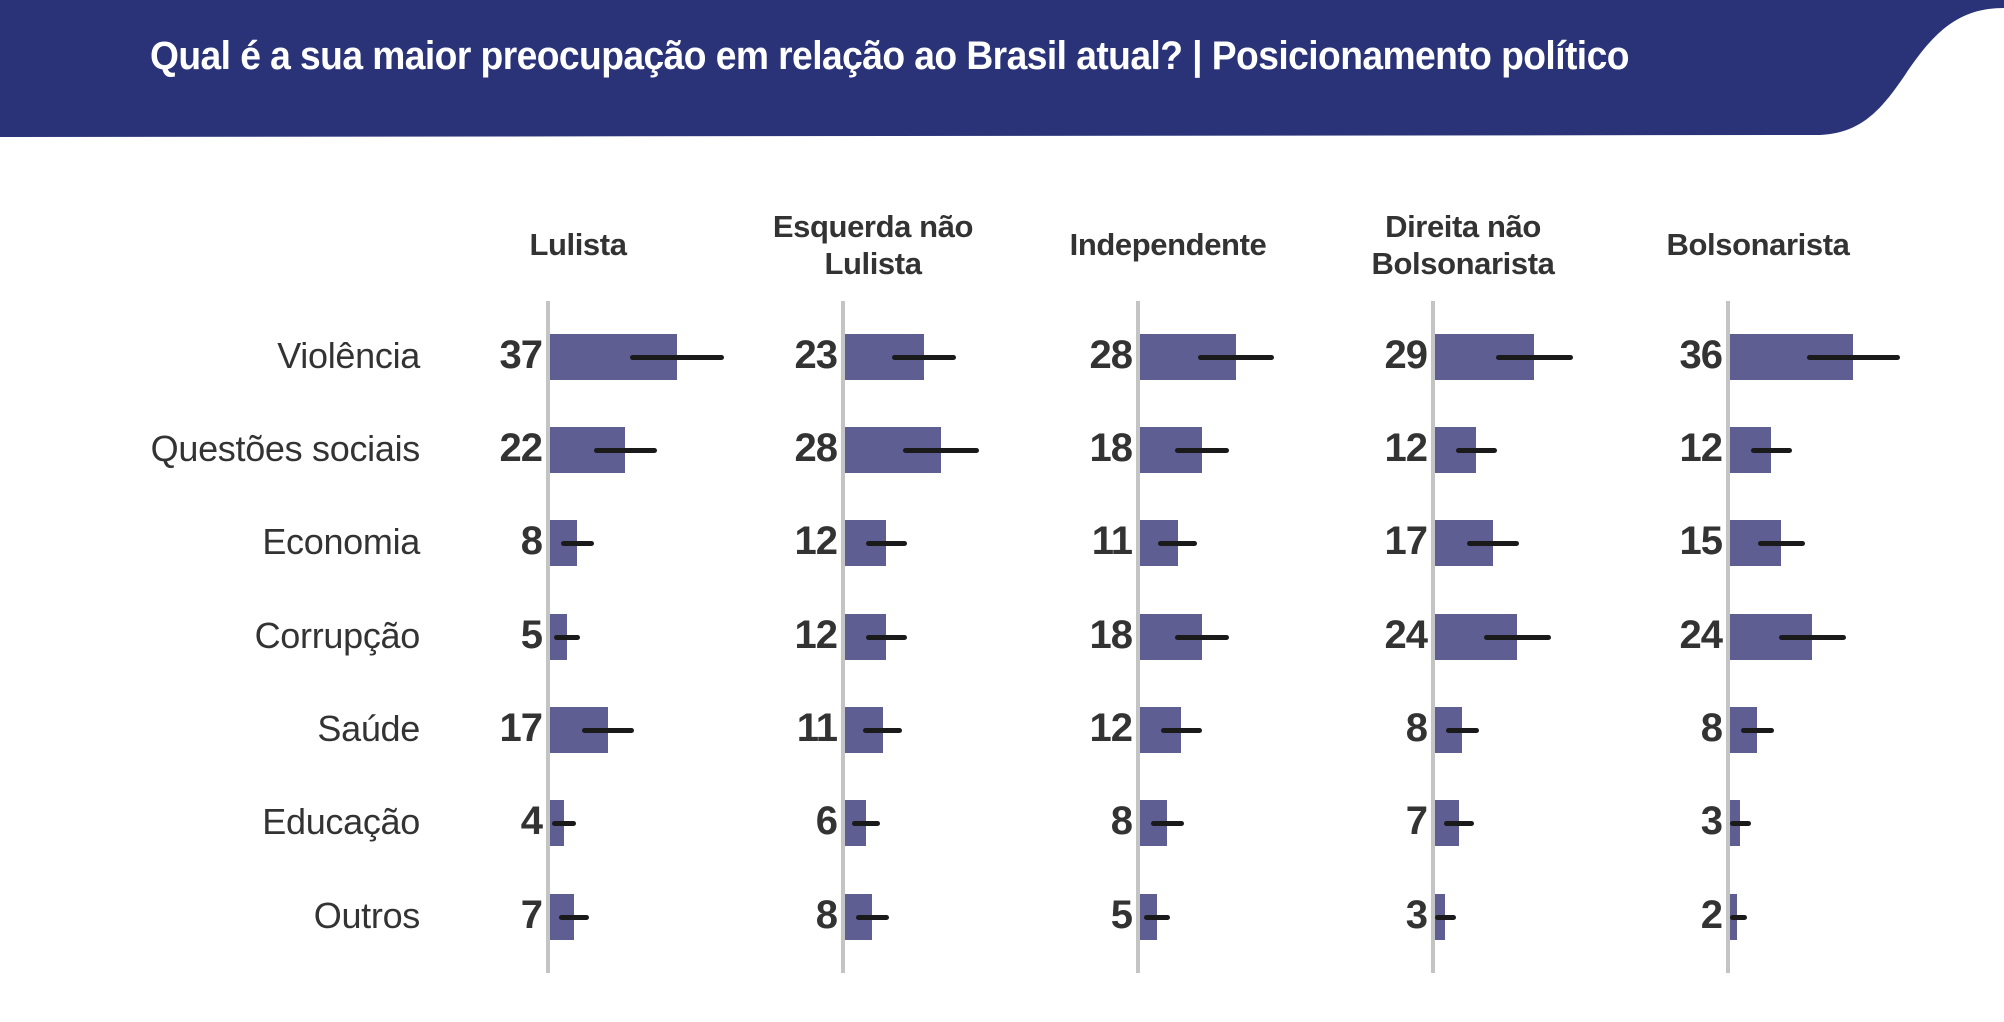 The height and width of the screenshot is (1022, 2004). What do you see at coordinates (341, 821) in the screenshot?
I see `category-label: Educação` at bounding box center [341, 821].